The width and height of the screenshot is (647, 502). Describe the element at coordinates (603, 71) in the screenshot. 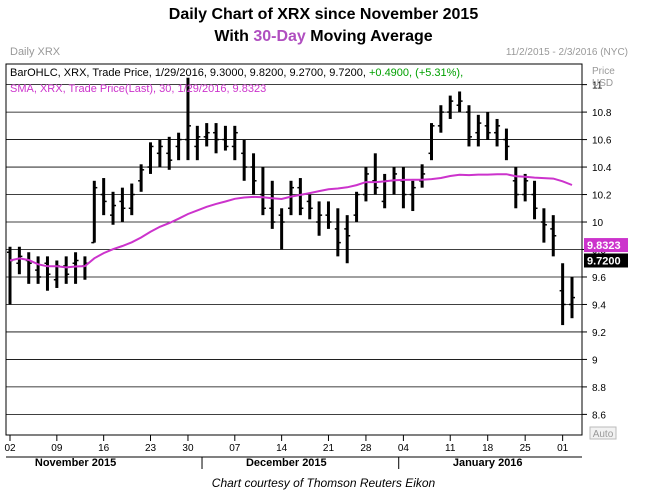

I see `price-axis-title: Price` at that location.